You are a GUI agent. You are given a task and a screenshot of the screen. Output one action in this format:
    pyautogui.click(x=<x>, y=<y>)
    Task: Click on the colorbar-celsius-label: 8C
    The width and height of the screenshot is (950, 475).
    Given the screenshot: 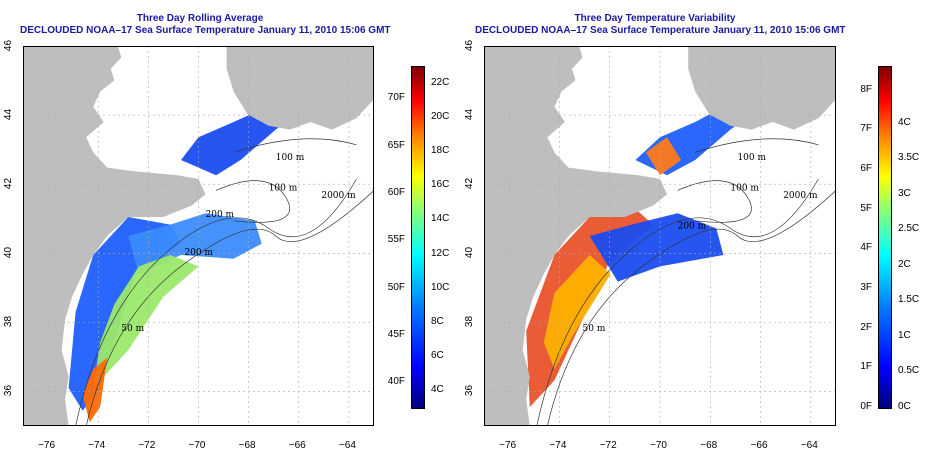 What is the action you would take?
    pyautogui.click(x=437, y=321)
    